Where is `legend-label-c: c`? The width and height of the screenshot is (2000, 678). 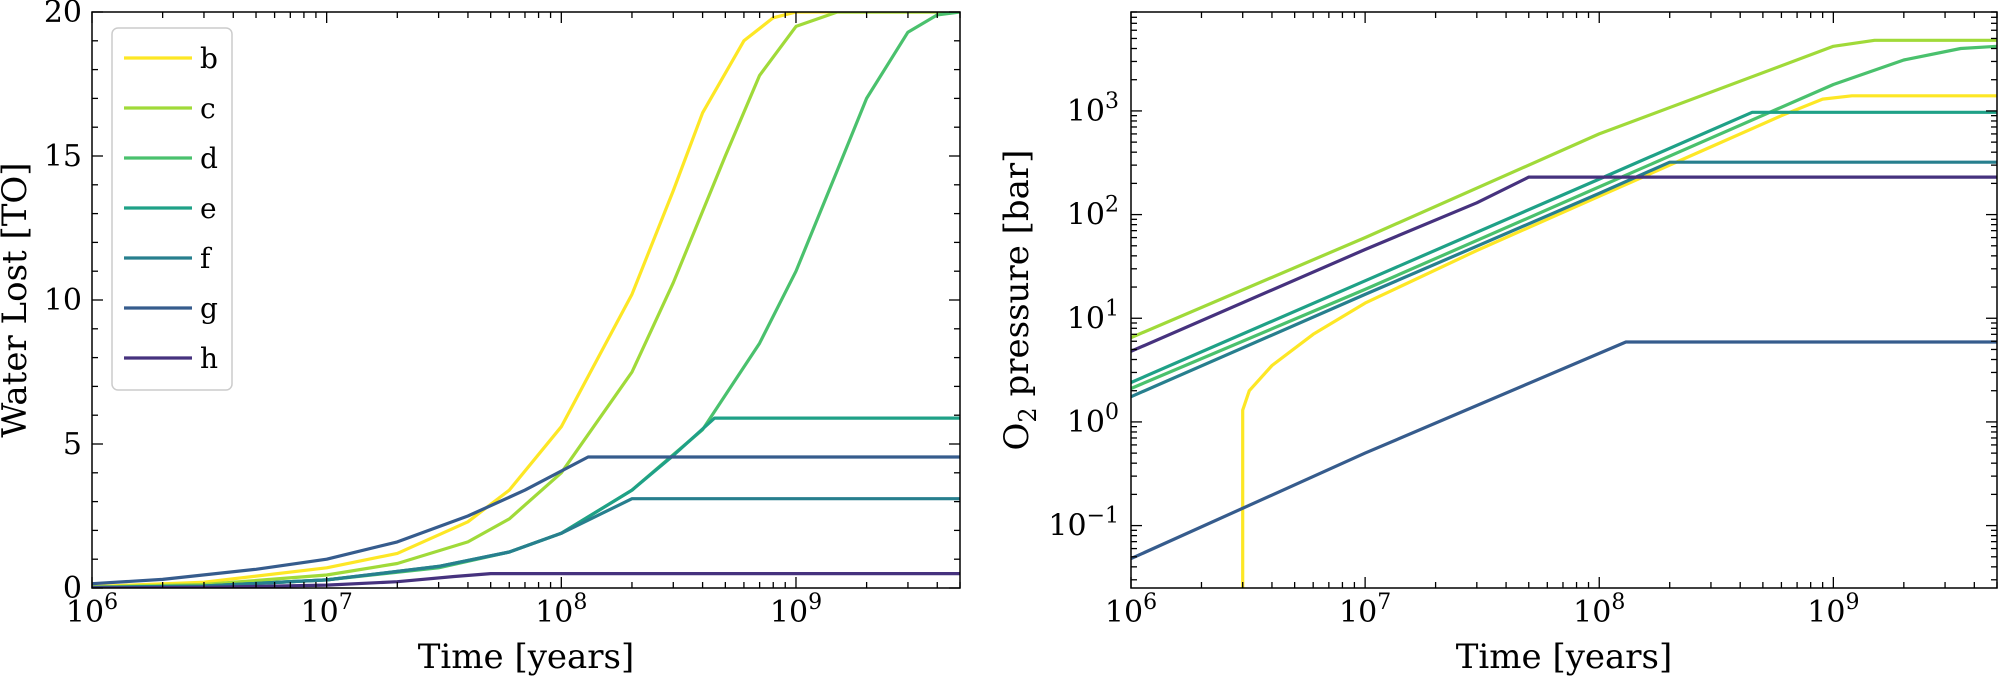 legend-label-c: c is located at coordinates (208, 108).